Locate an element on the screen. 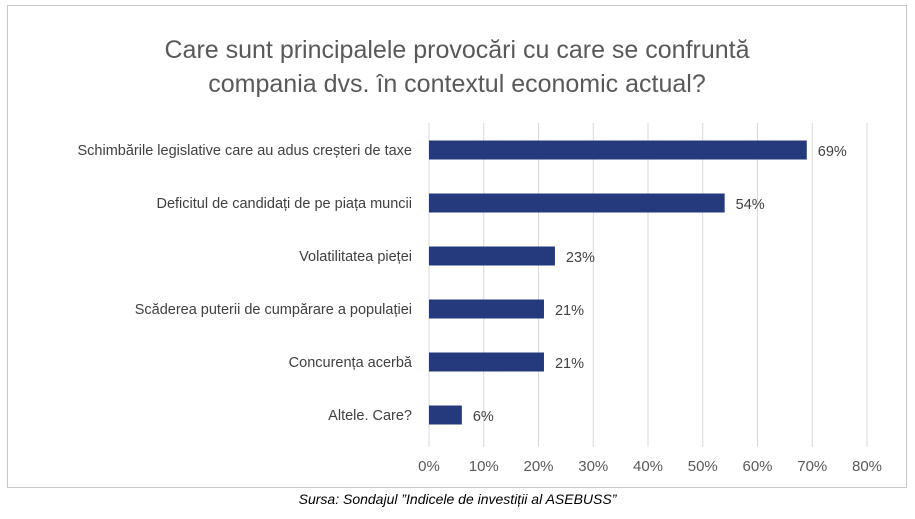 The image size is (915, 519). x-tick-label: 80% is located at coordinates (867, 466).